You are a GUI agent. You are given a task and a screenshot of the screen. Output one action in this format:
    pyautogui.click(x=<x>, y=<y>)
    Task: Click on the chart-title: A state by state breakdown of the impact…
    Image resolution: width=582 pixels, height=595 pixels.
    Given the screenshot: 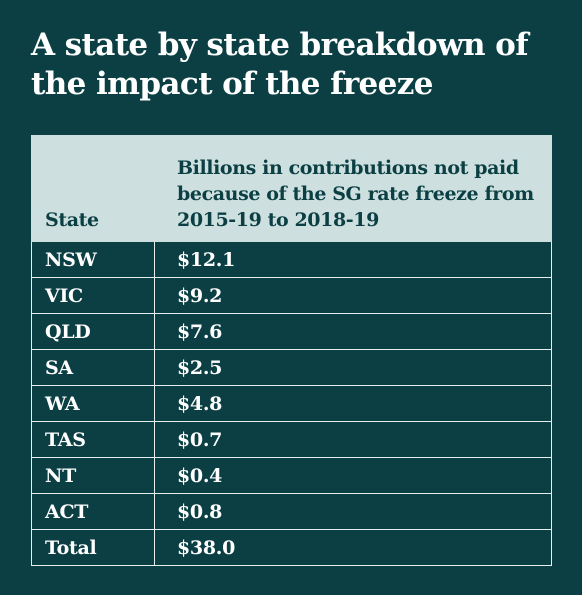 What is the action you would take?
    pyautogui.click(x=280, y=64)
    